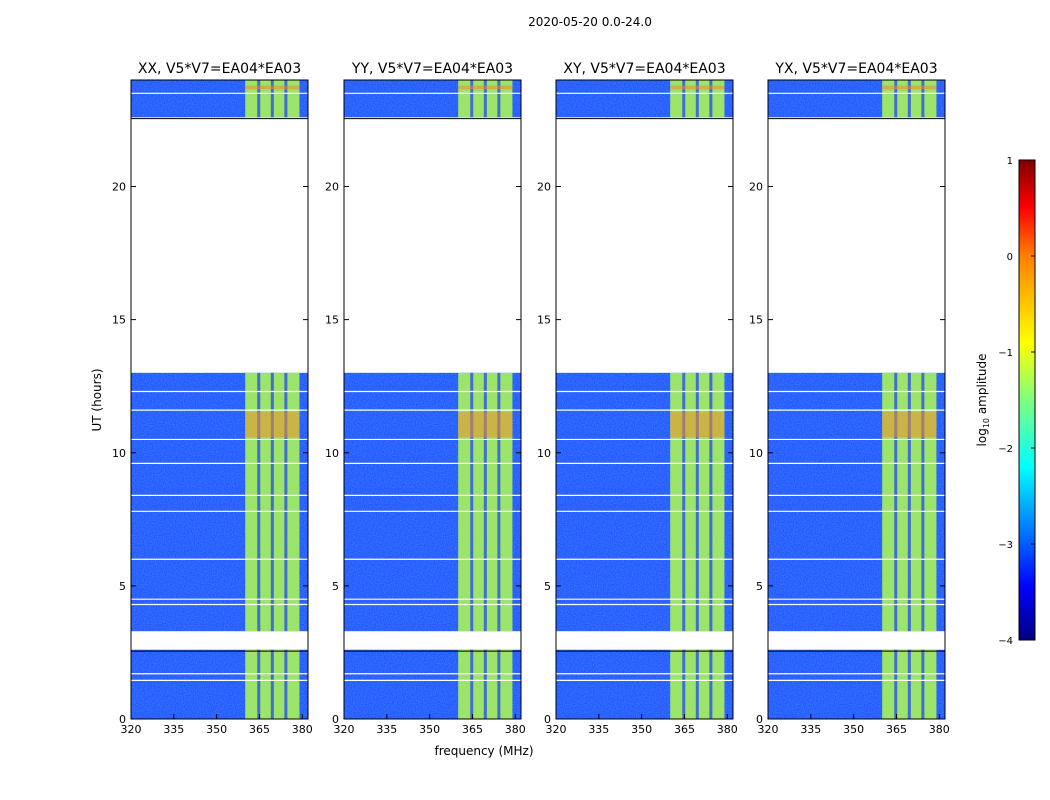  Describe the element at coordinates (1005, 449) in the screenshot. I see `colorbar-tick-label: −2` at that location.